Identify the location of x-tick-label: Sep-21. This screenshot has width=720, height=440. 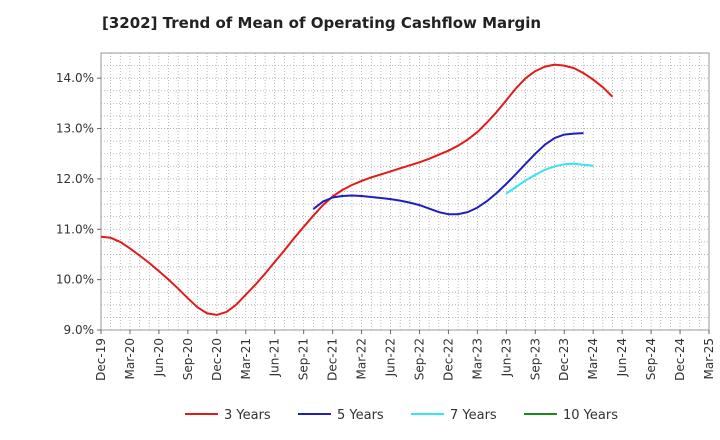
(304, 359).